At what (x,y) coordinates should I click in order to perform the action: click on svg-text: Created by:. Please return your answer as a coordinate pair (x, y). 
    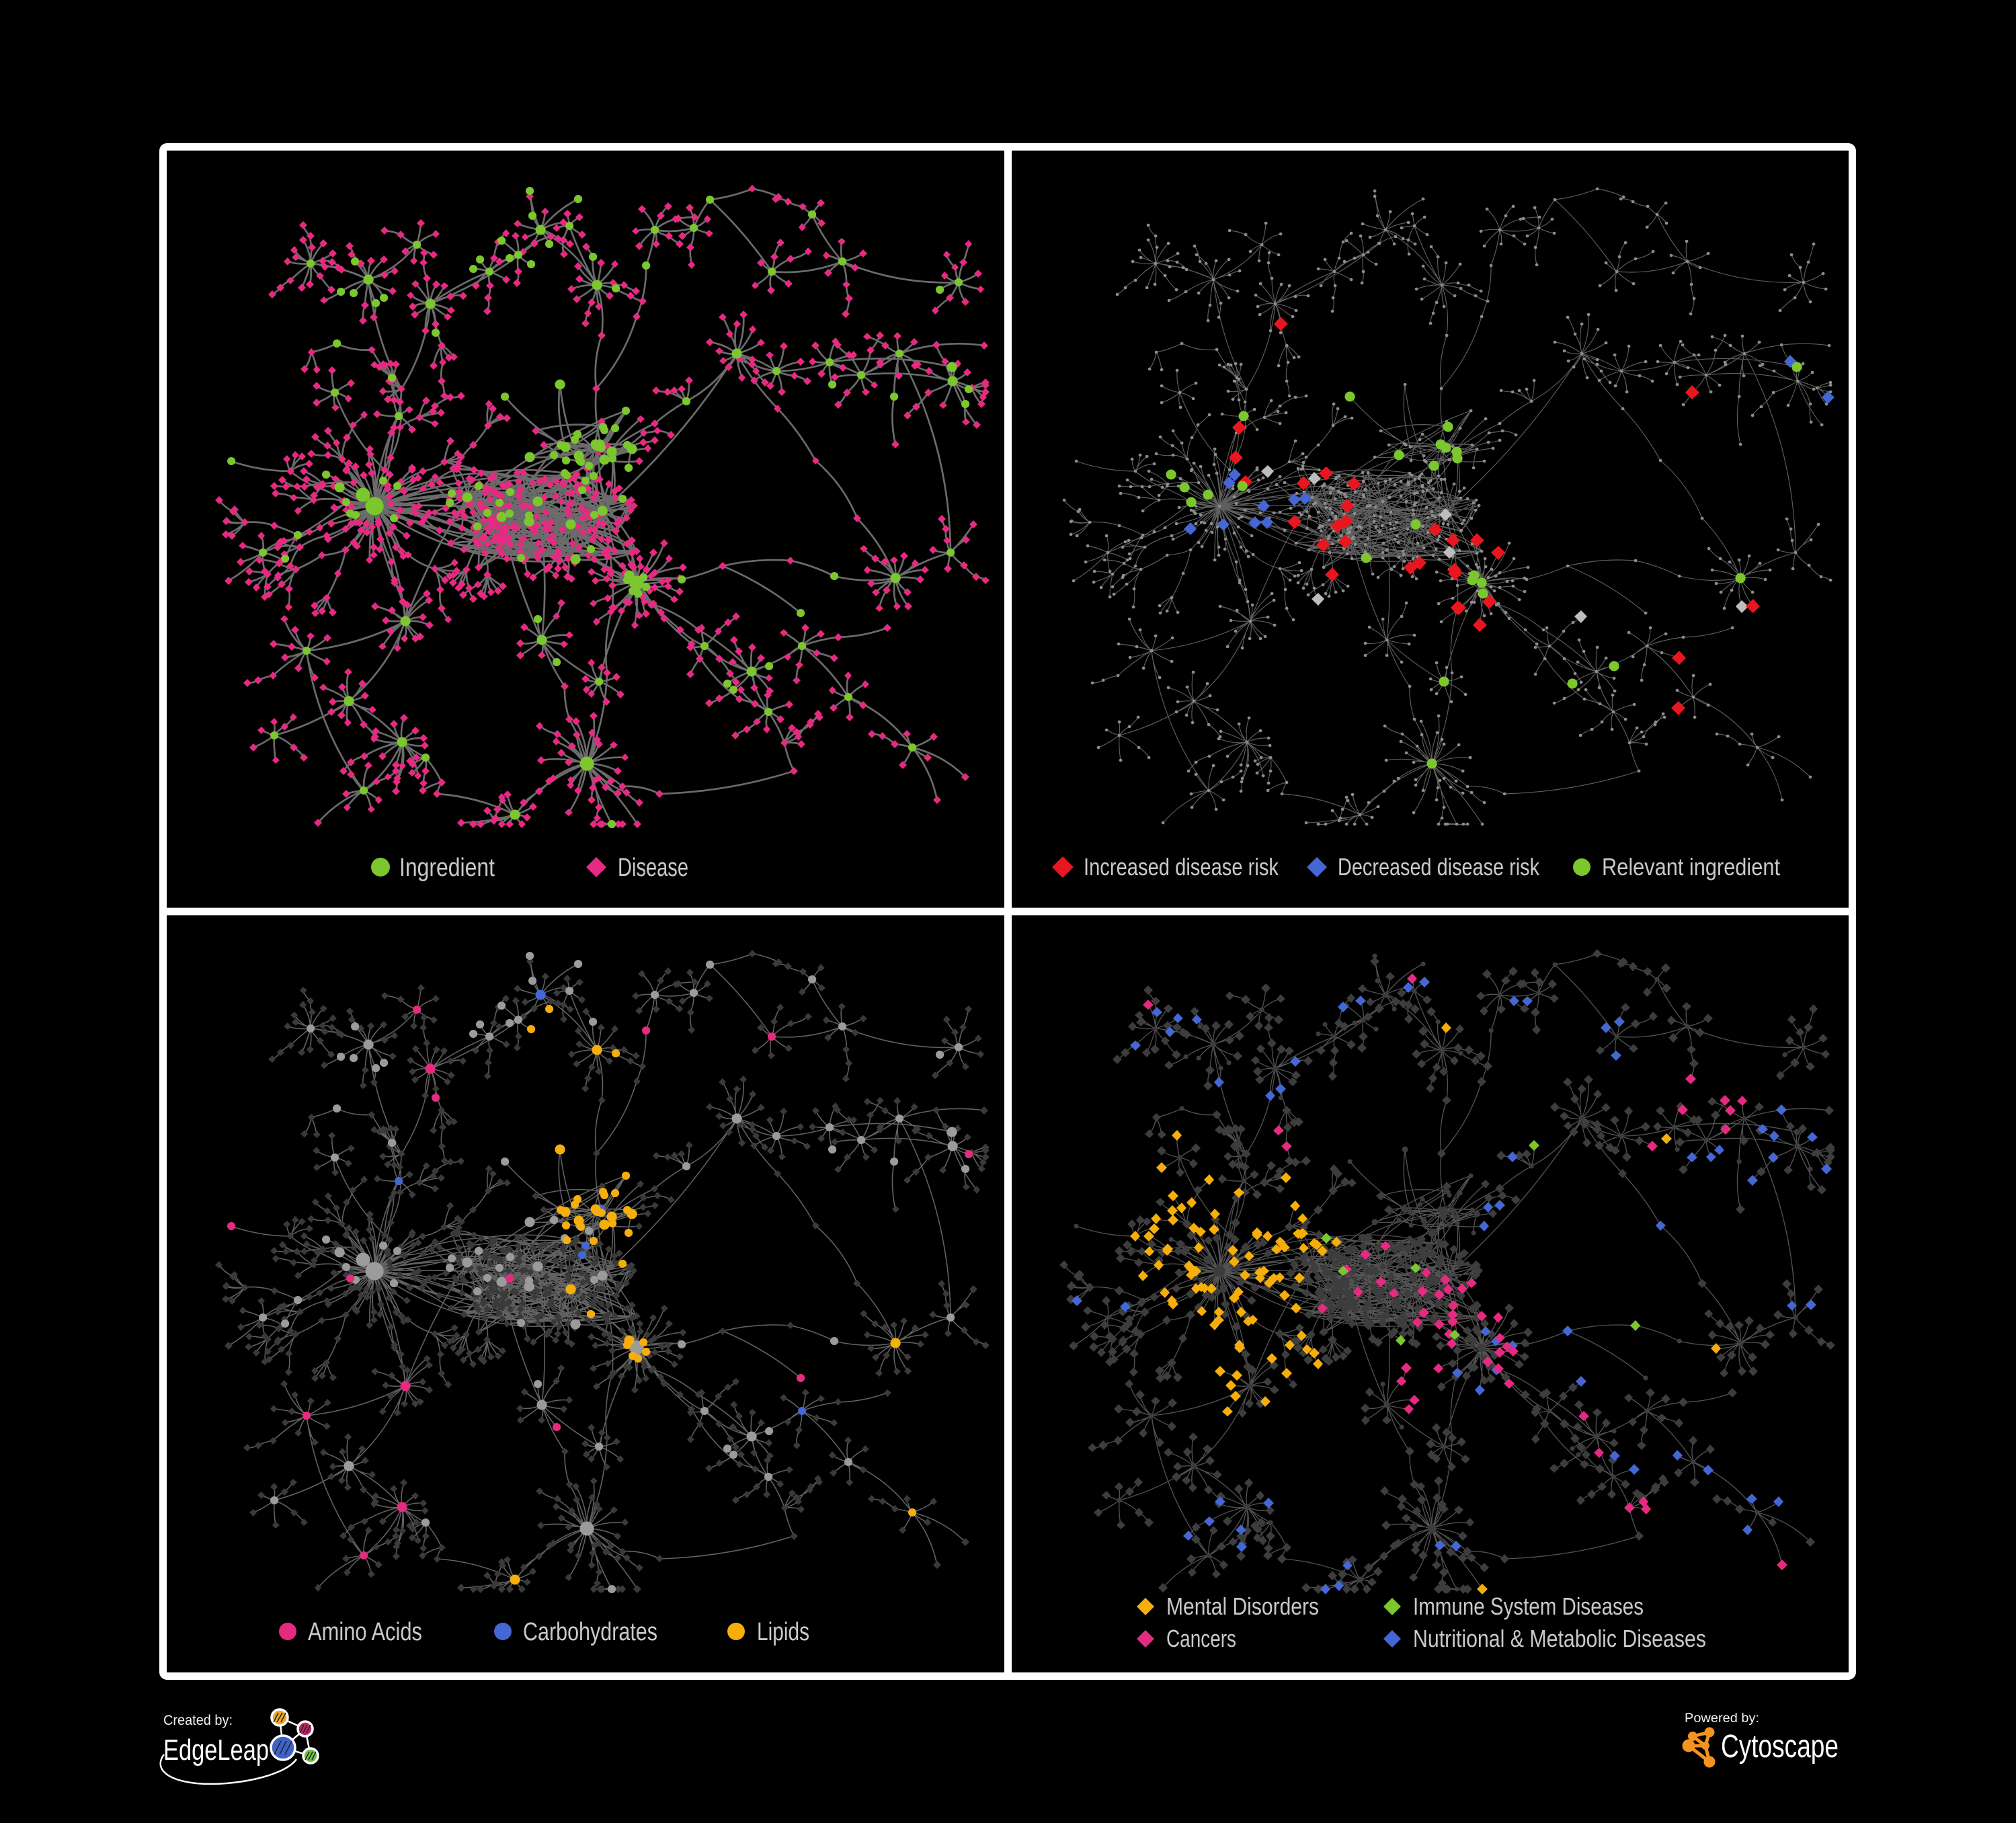
    Looking at the image, I should click on (198, 1720).